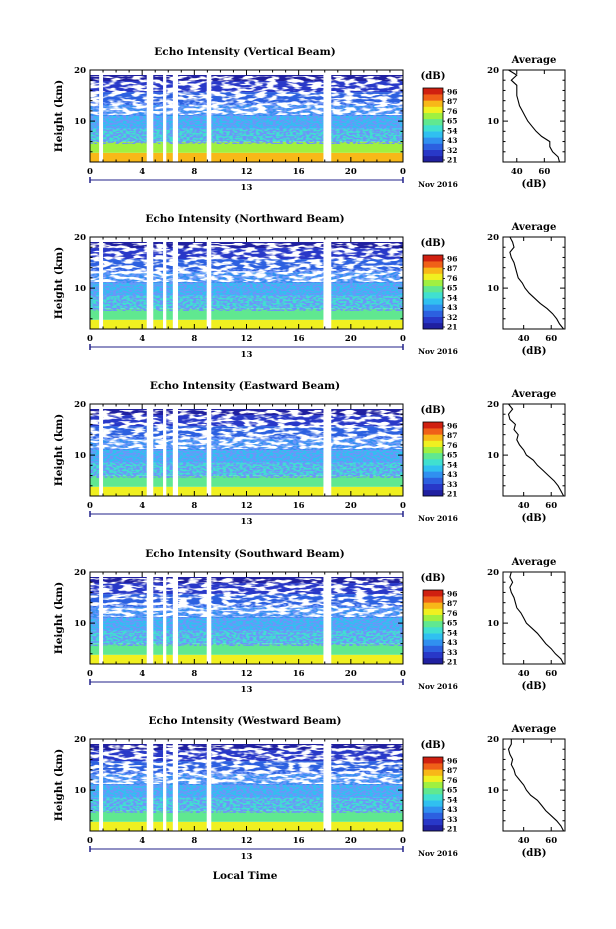 Image resolution: width=616 pixels, height=929 pixels. I want to click on x-tick-label: 16, so click(299, 506).